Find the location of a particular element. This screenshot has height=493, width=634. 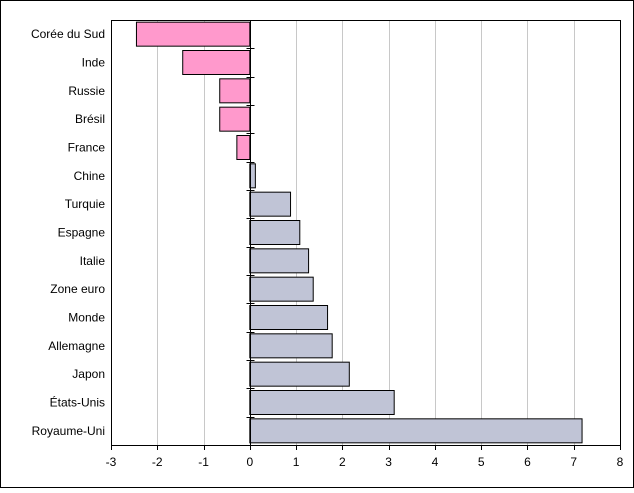

x-tick-label: 6 is located at coordinates (527, 462).